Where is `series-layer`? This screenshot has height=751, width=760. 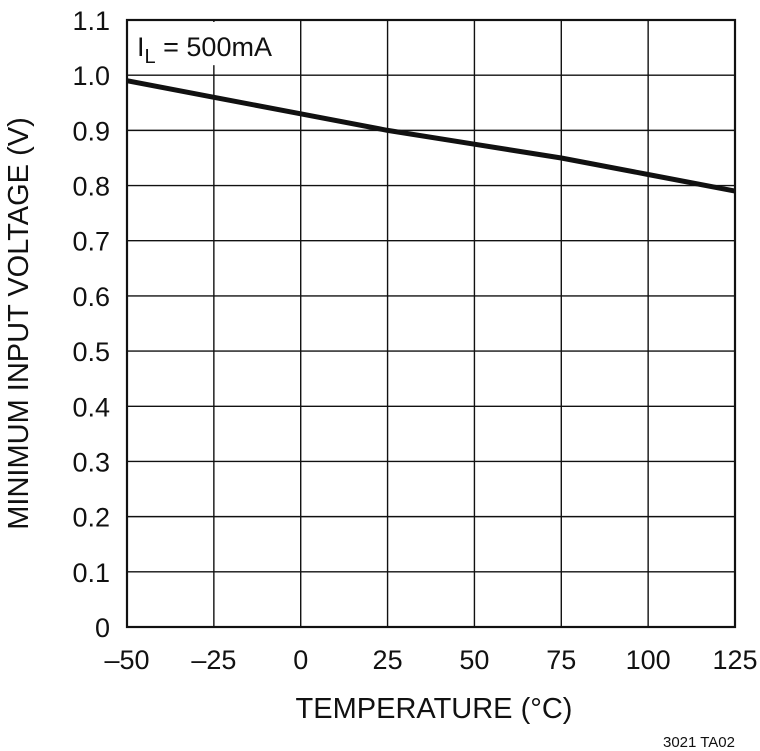 series-layer is located at coordinates (431, 136).